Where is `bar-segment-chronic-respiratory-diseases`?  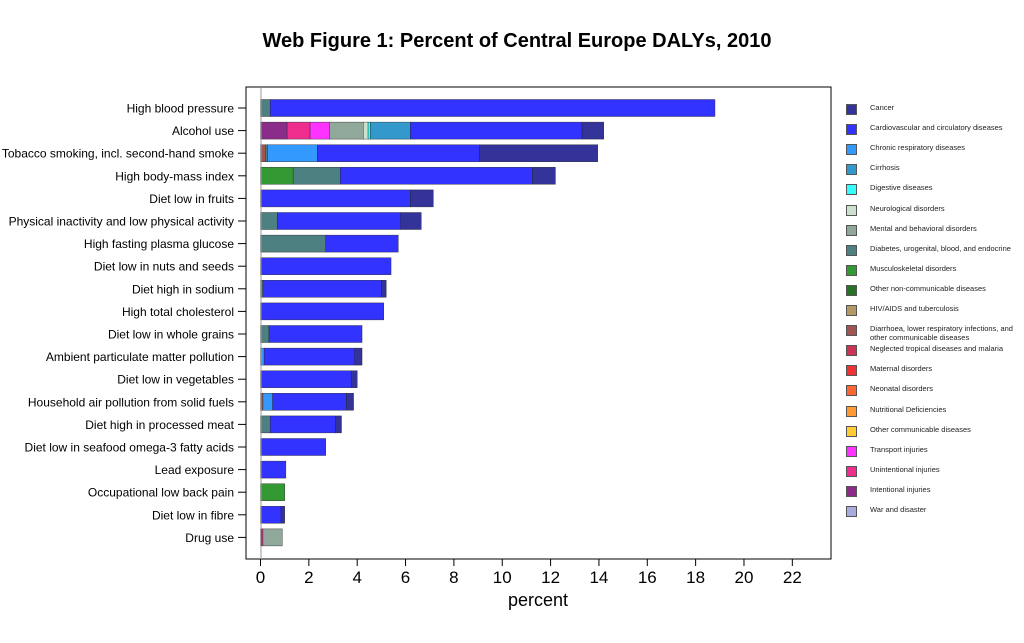
bar-segment-chronic-respiratory-diseases is located at coordinates (267, 402).